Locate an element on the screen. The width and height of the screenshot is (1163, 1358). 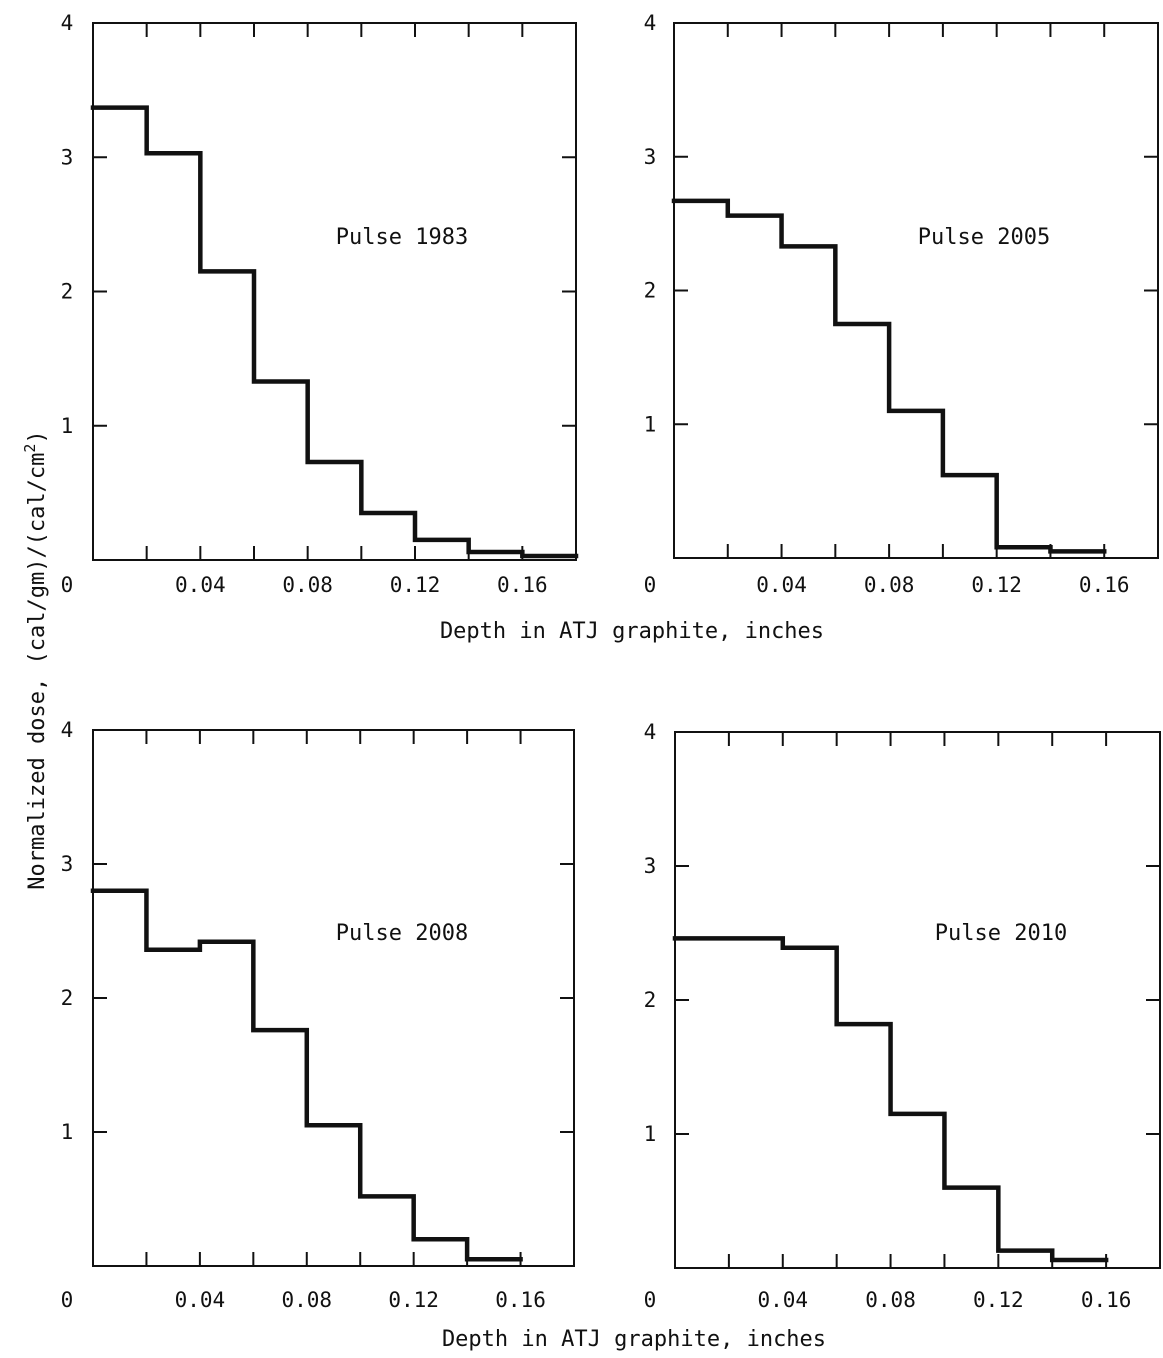
y-axis-title-close: ) is located at coordinates (37, 436).